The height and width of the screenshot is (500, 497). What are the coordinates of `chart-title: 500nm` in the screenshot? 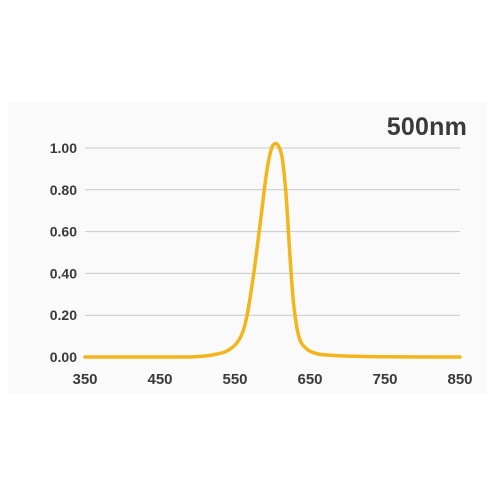 It's located at (426, 127).